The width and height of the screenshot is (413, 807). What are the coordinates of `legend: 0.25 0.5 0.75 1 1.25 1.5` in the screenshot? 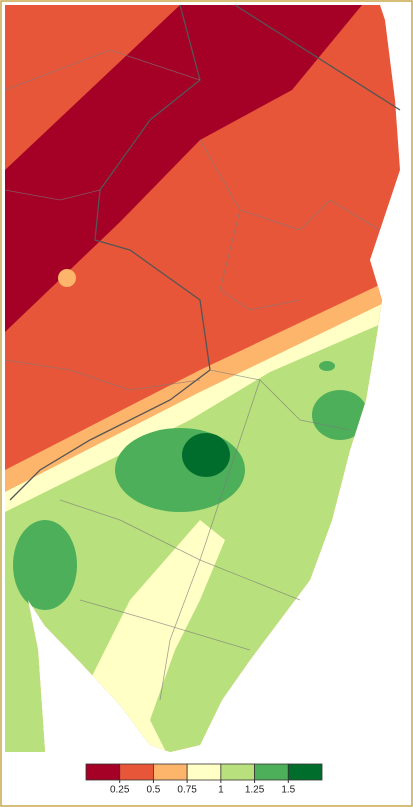 It's located at (204, 779).